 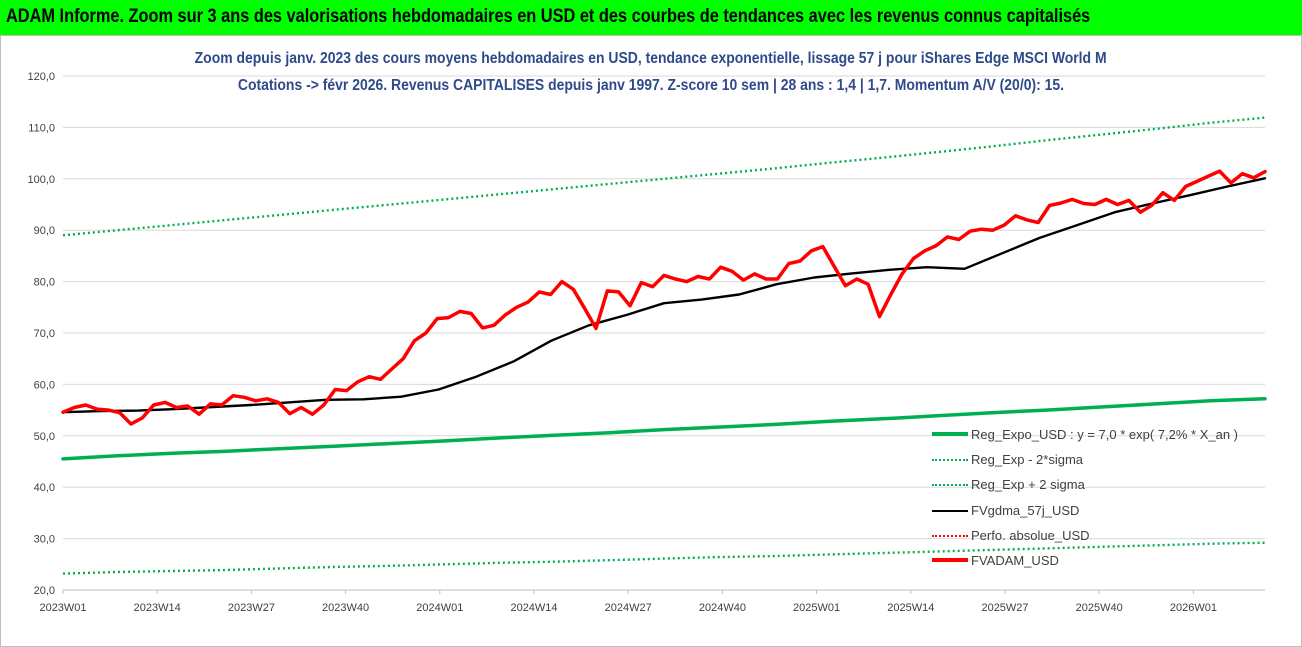 What do you see at coordinates (41, 77) in the screenshot?
I see `y-tick-label: 120,0` at bounding box center [41, 77].